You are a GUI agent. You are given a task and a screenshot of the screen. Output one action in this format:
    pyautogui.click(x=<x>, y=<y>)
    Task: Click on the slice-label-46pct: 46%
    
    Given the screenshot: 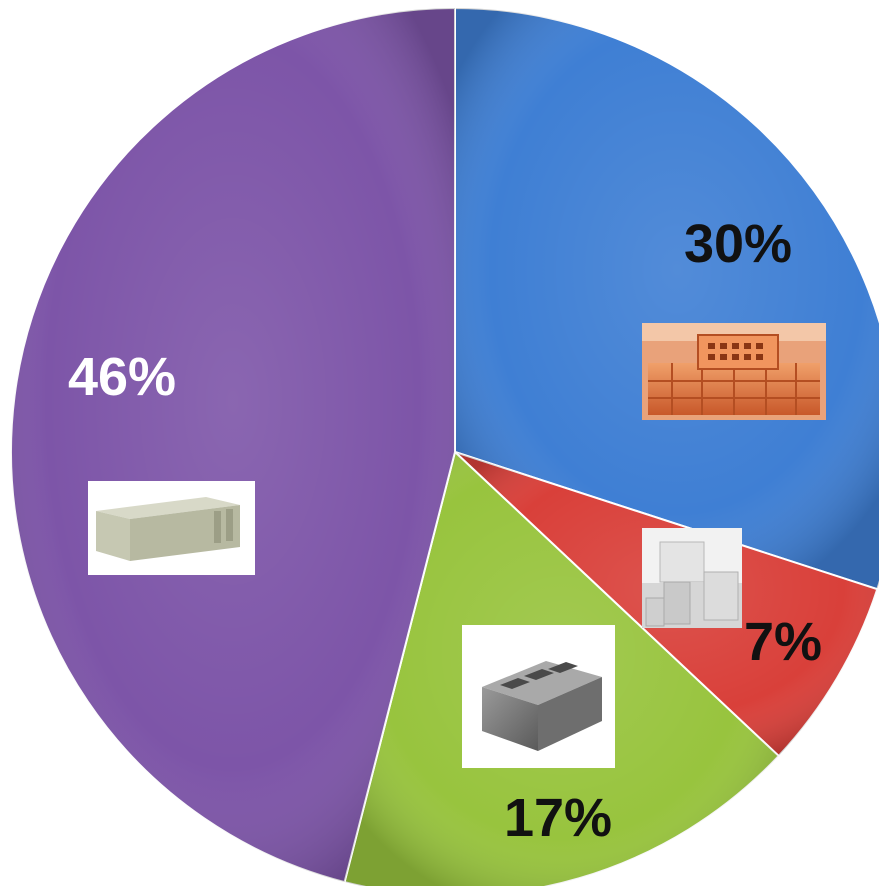 What is the action you would take?
    pyautogui.click(x=122, y=377)
    